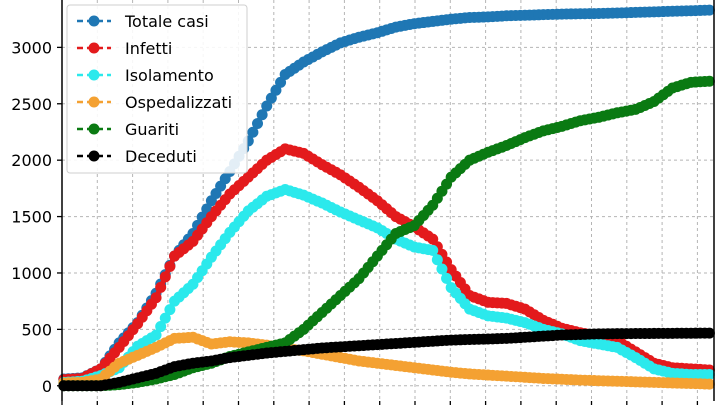 This screenshot has height=405, width=728. I want to click on legend-label: Infetti, so click(148, 48).